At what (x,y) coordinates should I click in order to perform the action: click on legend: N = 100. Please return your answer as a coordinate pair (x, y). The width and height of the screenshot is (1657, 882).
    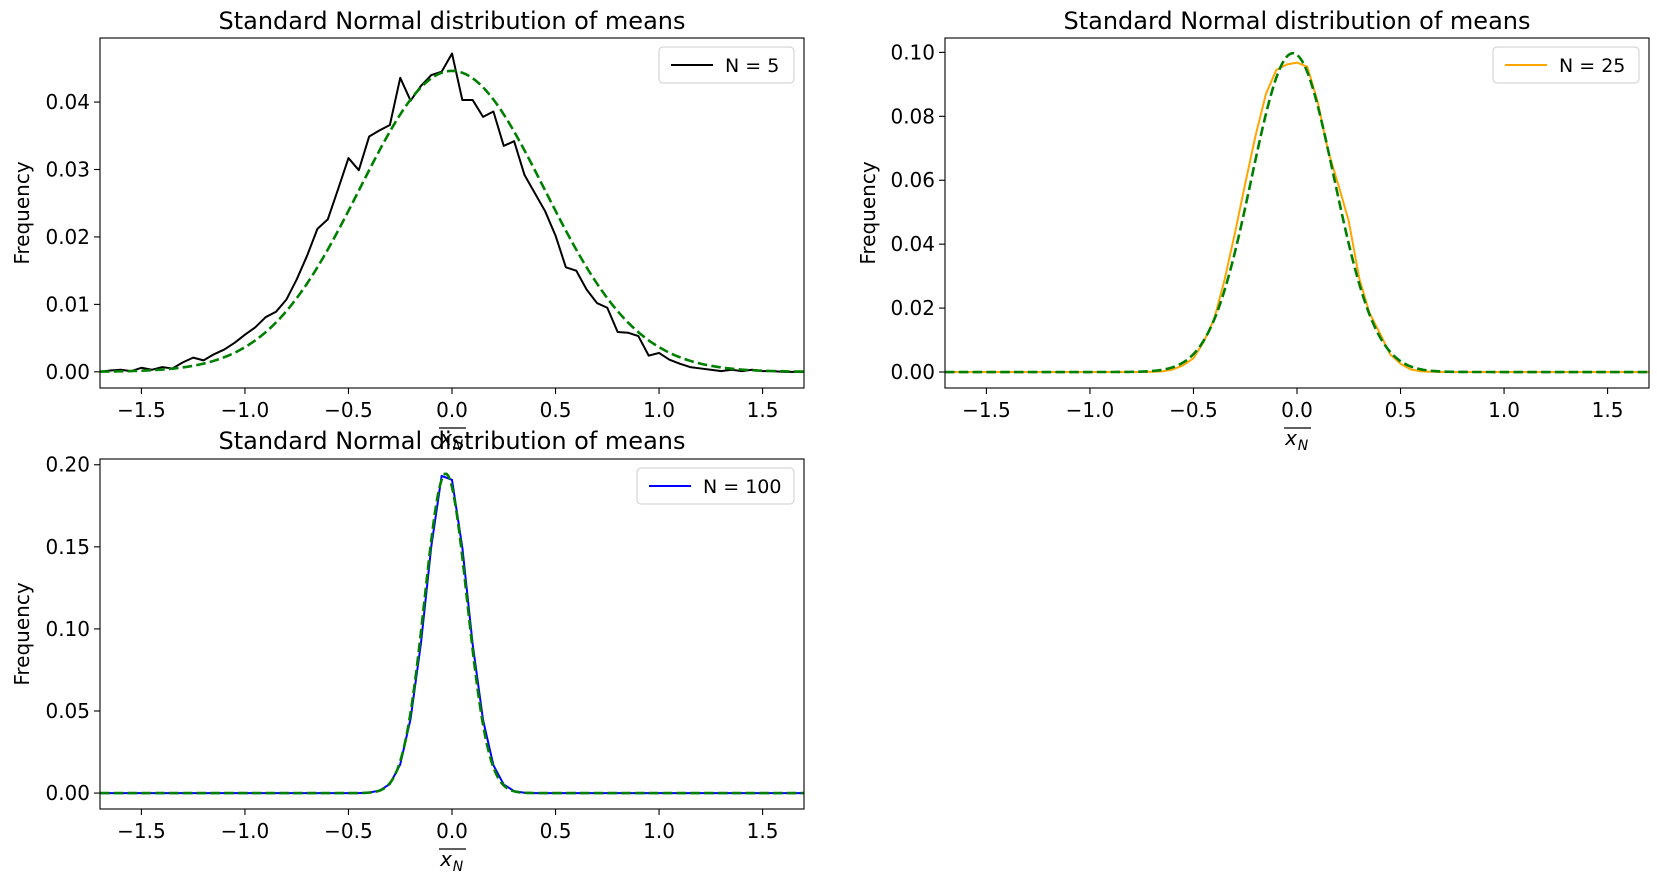
    Looking at the image, I should click on (715, 486).